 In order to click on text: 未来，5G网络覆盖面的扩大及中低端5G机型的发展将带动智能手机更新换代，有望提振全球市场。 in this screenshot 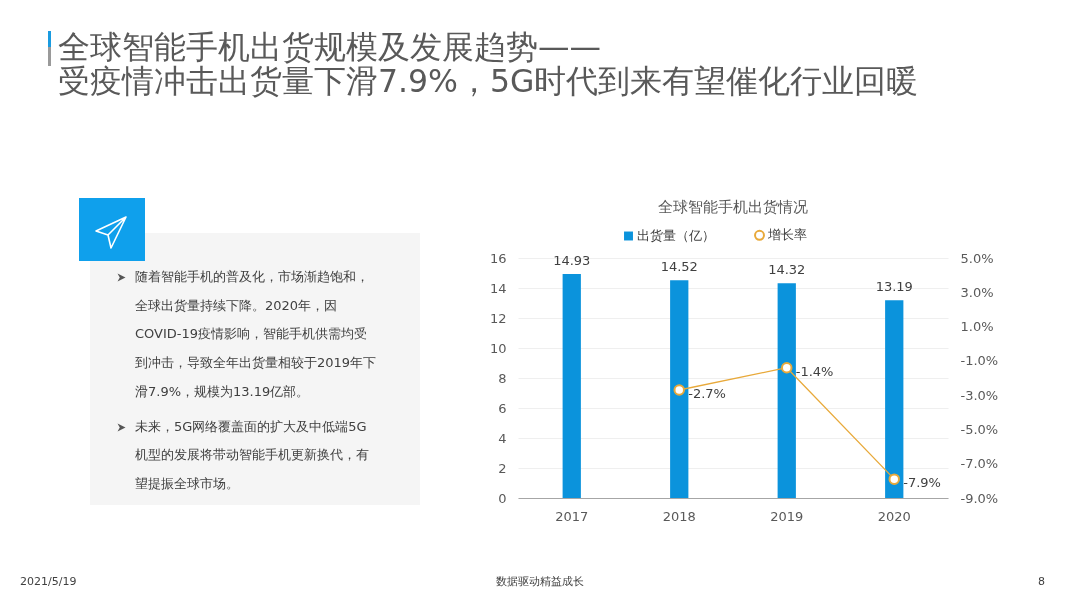, I will do `click(252, 454)`.